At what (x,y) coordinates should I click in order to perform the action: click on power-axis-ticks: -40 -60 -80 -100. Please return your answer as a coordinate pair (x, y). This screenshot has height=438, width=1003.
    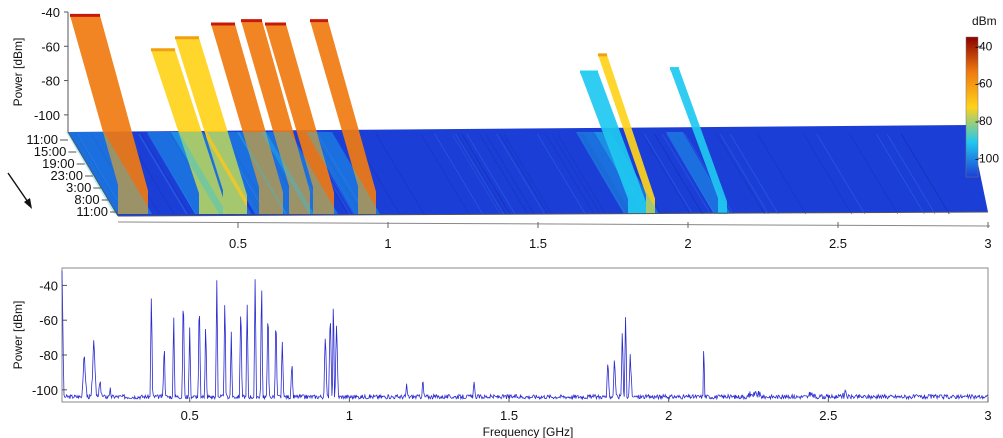
    Looking at the image, I should click on (51, 64).